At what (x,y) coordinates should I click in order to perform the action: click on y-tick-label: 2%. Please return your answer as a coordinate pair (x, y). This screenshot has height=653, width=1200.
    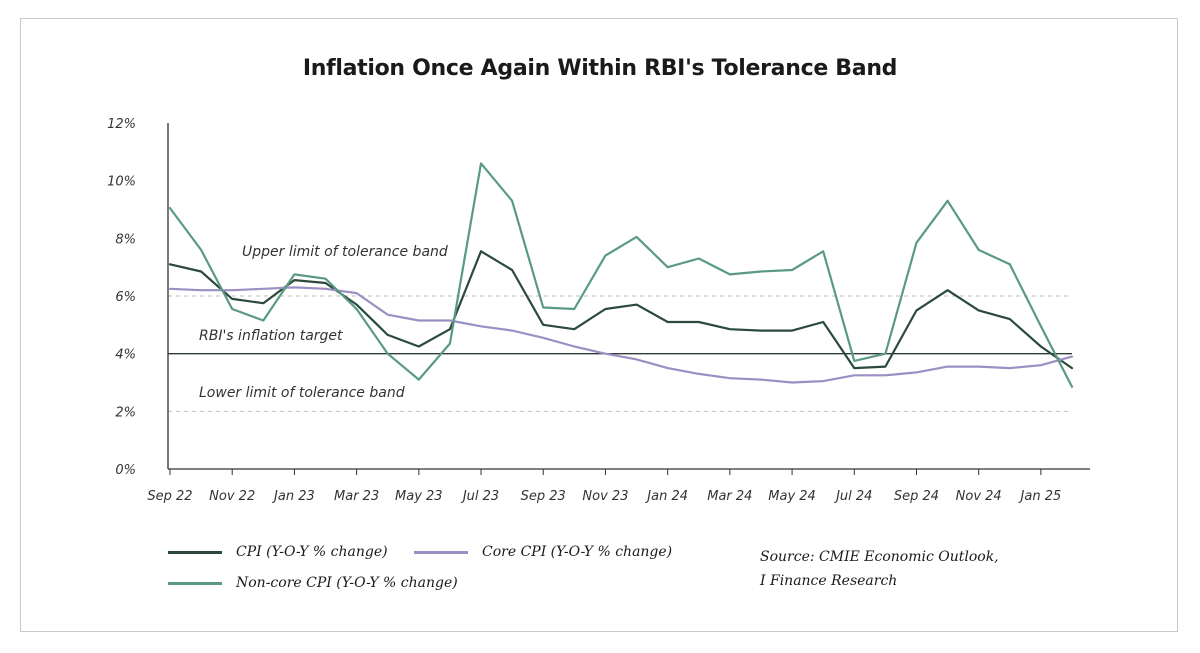
    Looking at the image, I should click on (125, 412).